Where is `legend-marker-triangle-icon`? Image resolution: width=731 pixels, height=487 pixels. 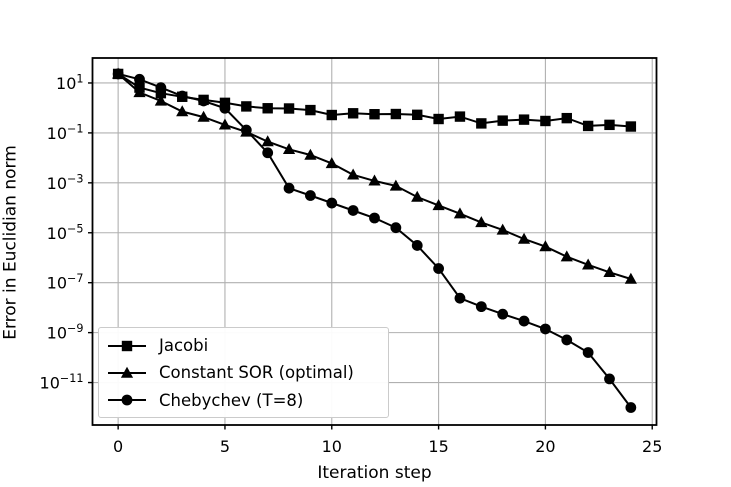
legend-marker-triangle-icon is located at coordinates (127, 372).